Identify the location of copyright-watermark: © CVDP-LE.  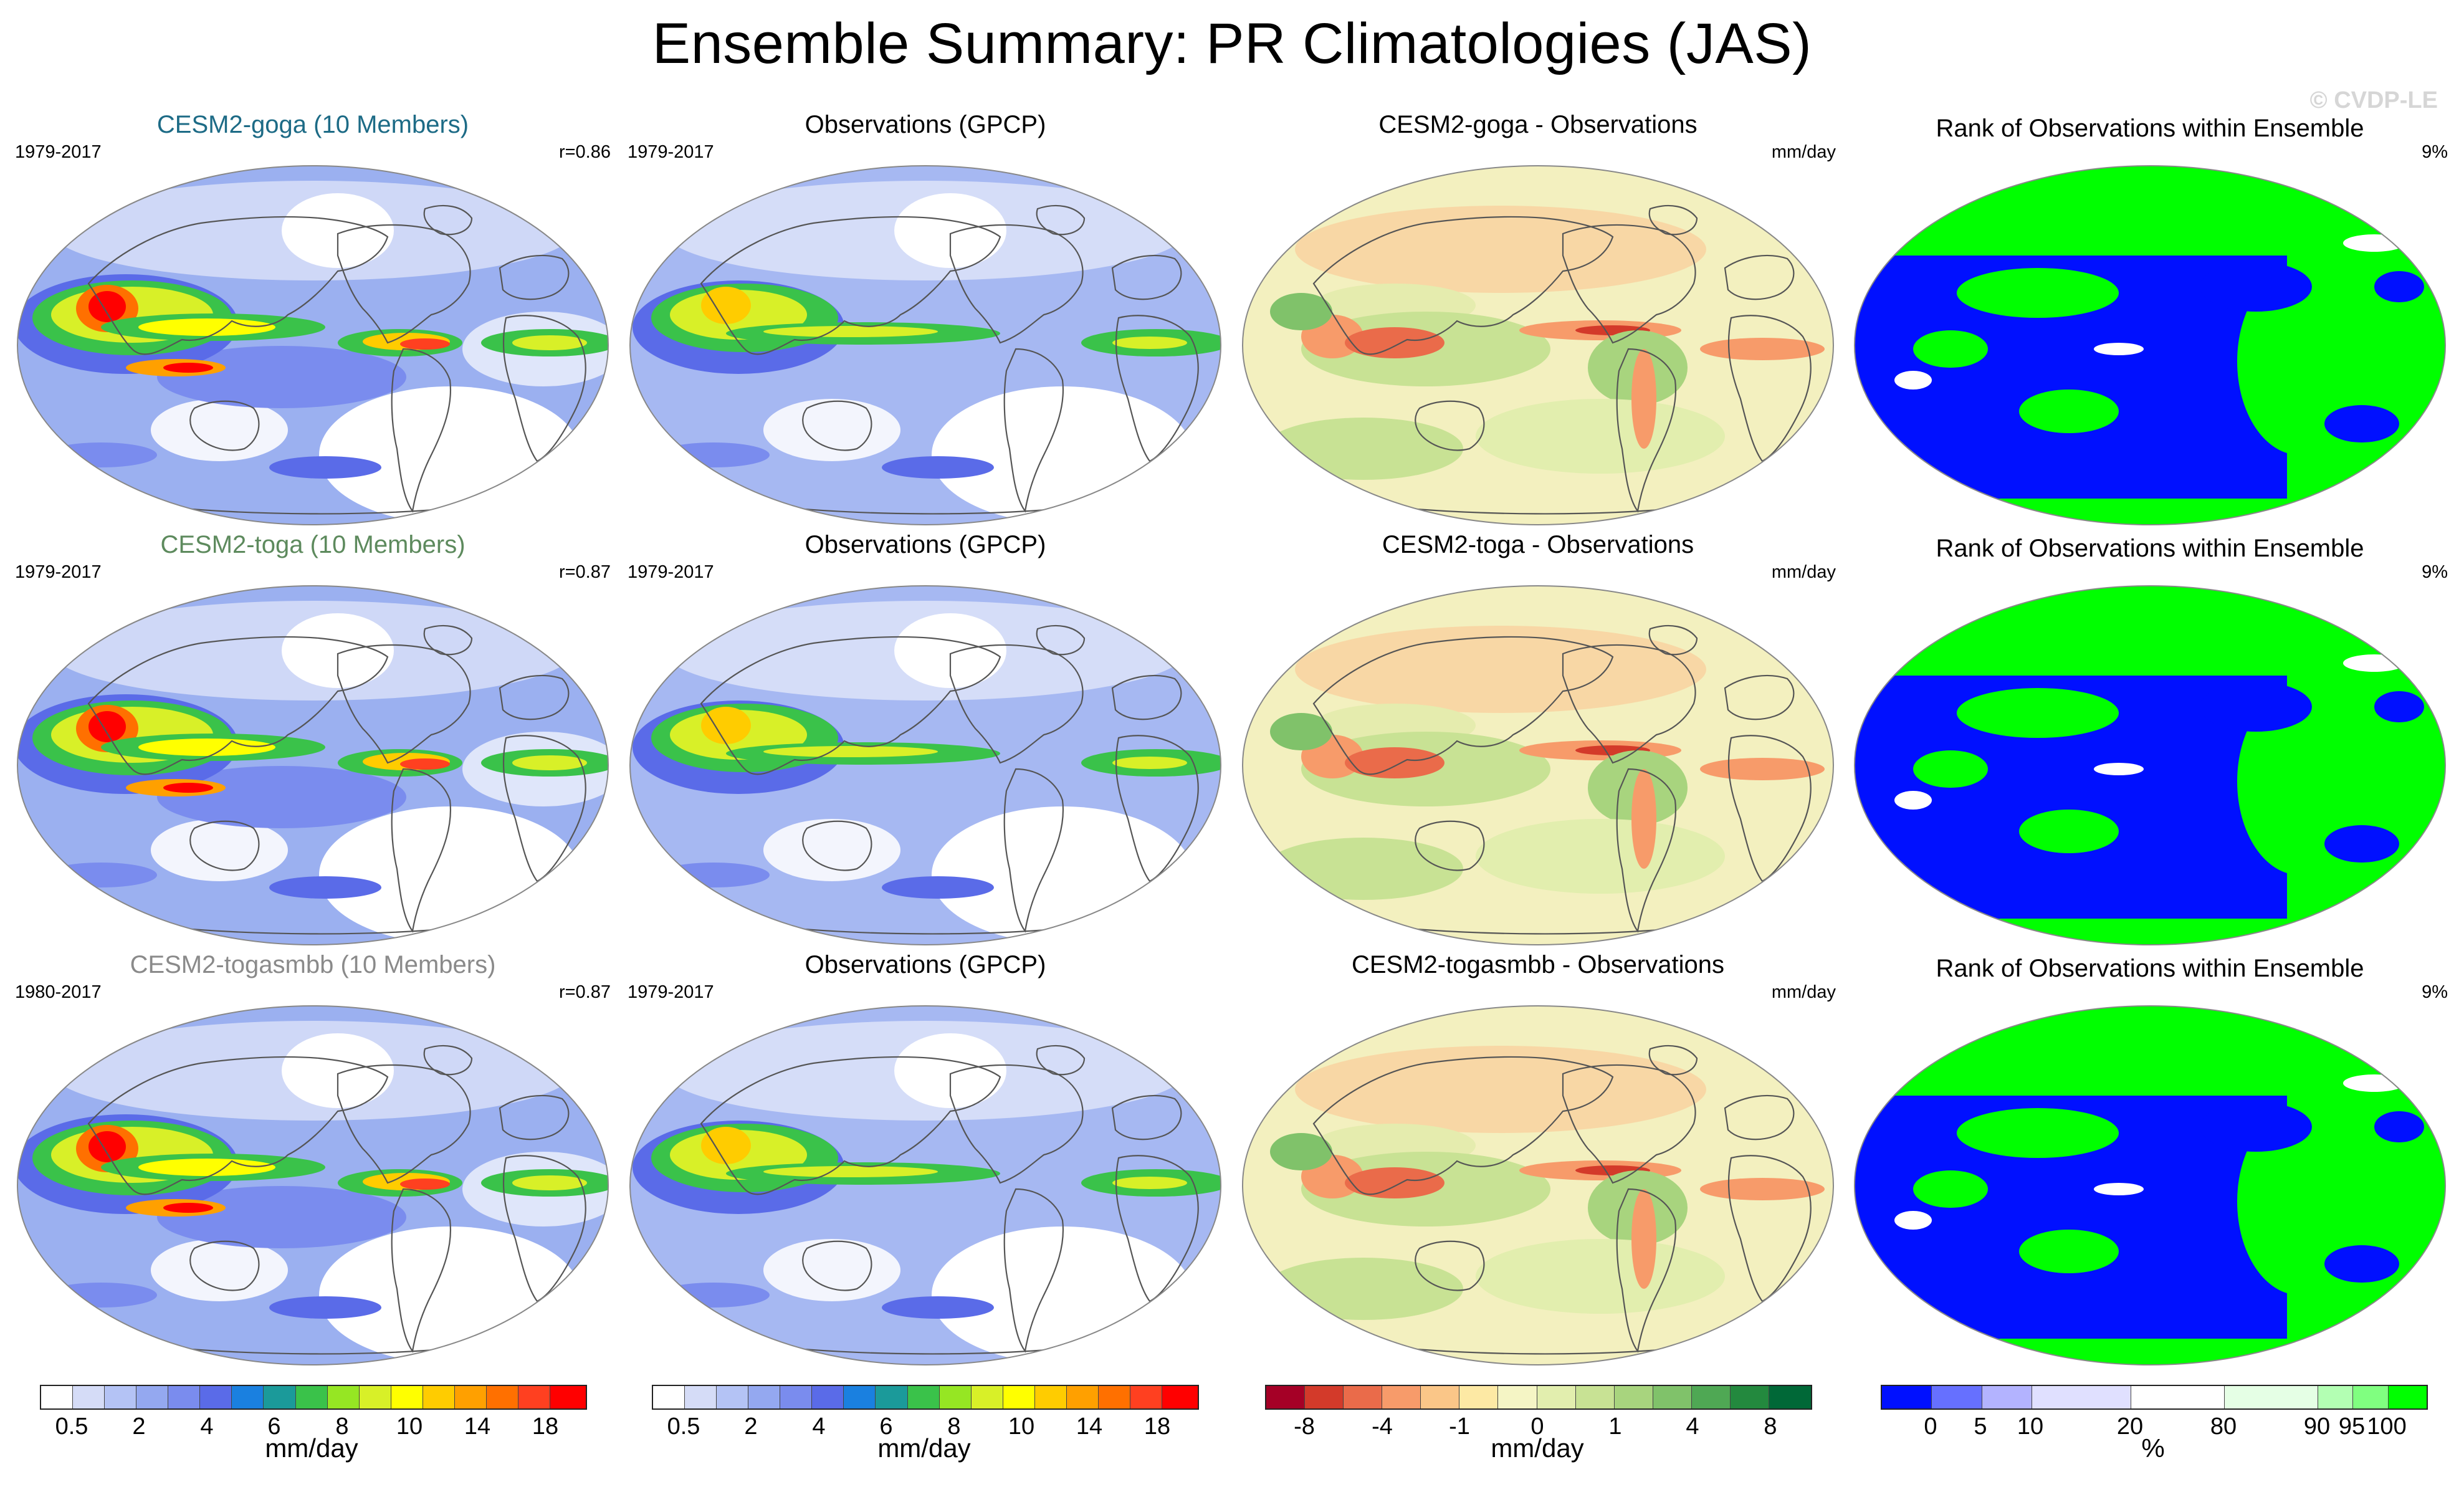
(2373, 100).